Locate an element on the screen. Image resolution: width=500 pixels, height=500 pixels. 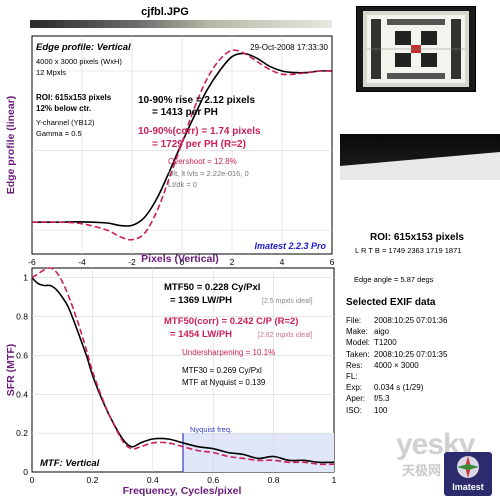
mtf-x-label: Frequency, Cycles/pixel is located at coordinates (182, 491).